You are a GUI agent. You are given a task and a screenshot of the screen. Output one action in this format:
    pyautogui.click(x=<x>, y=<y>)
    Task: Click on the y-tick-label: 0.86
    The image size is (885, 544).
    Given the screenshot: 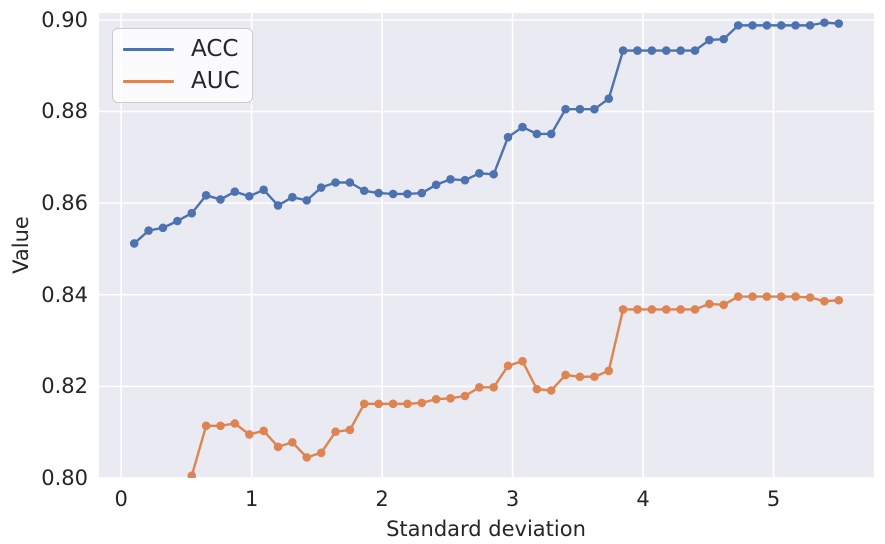 What is the action you would take?
    pyautogui.click(x=64, y=203)
    